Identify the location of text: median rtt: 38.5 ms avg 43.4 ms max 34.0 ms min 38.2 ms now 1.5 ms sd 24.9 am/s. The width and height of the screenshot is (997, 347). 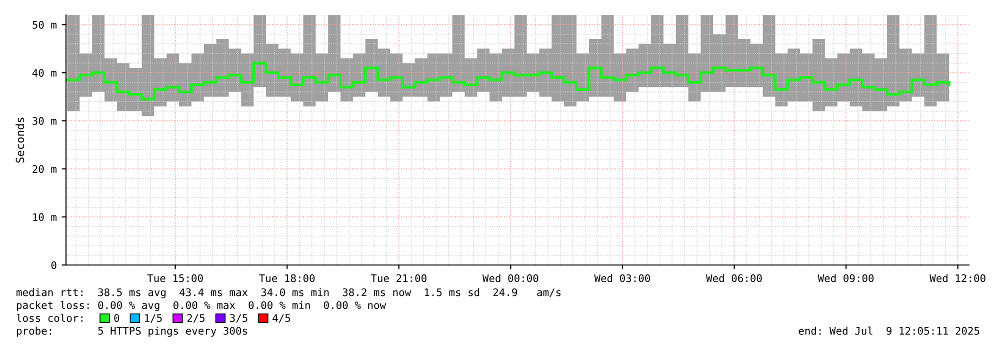
(288, 293).